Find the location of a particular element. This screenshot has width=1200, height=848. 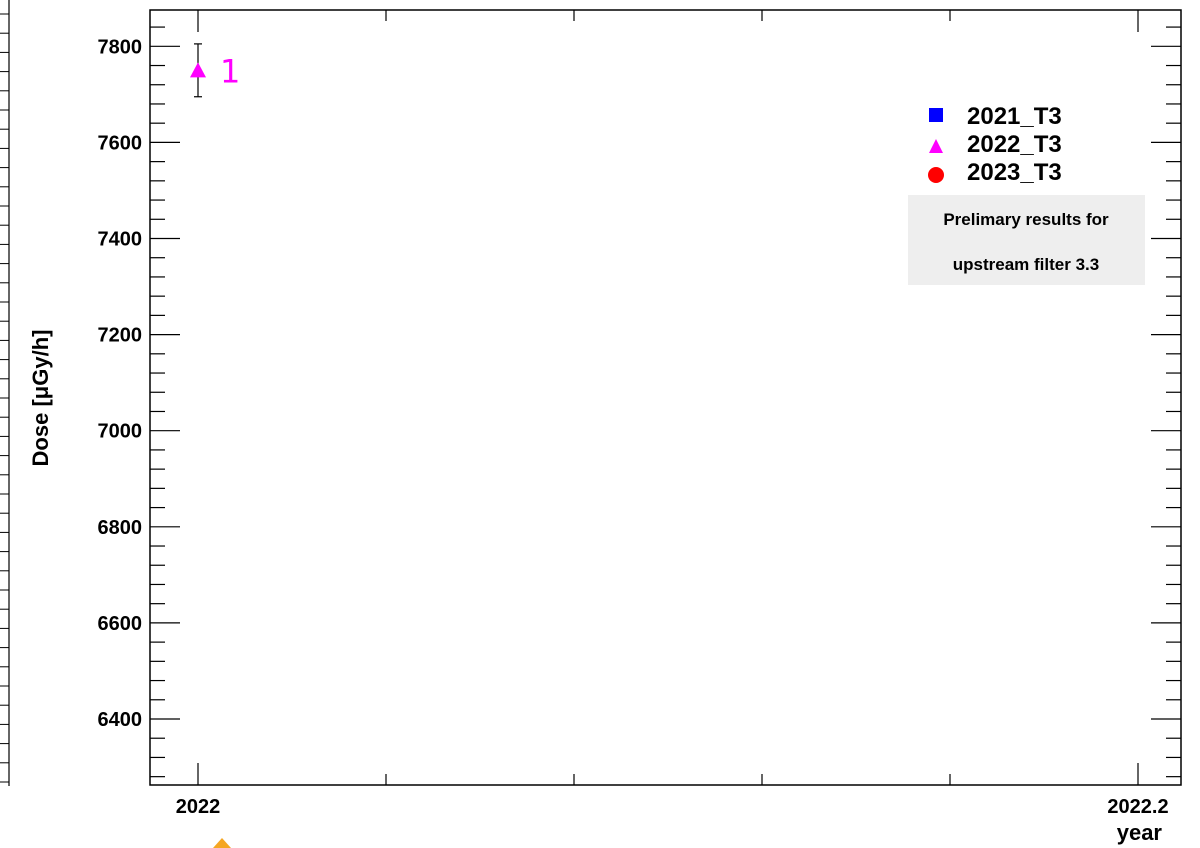

x-tick-label: 2022 is located at coordinates (198, 807).